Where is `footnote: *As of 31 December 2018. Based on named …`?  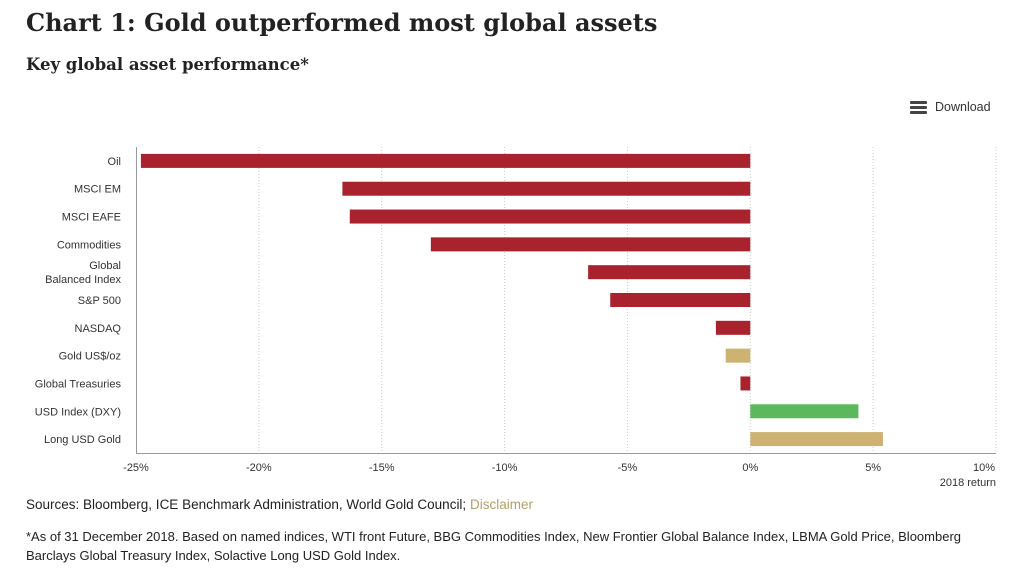
footnote: *As of 31 December 2018. Based on named … is located at coordinates (493, 546).